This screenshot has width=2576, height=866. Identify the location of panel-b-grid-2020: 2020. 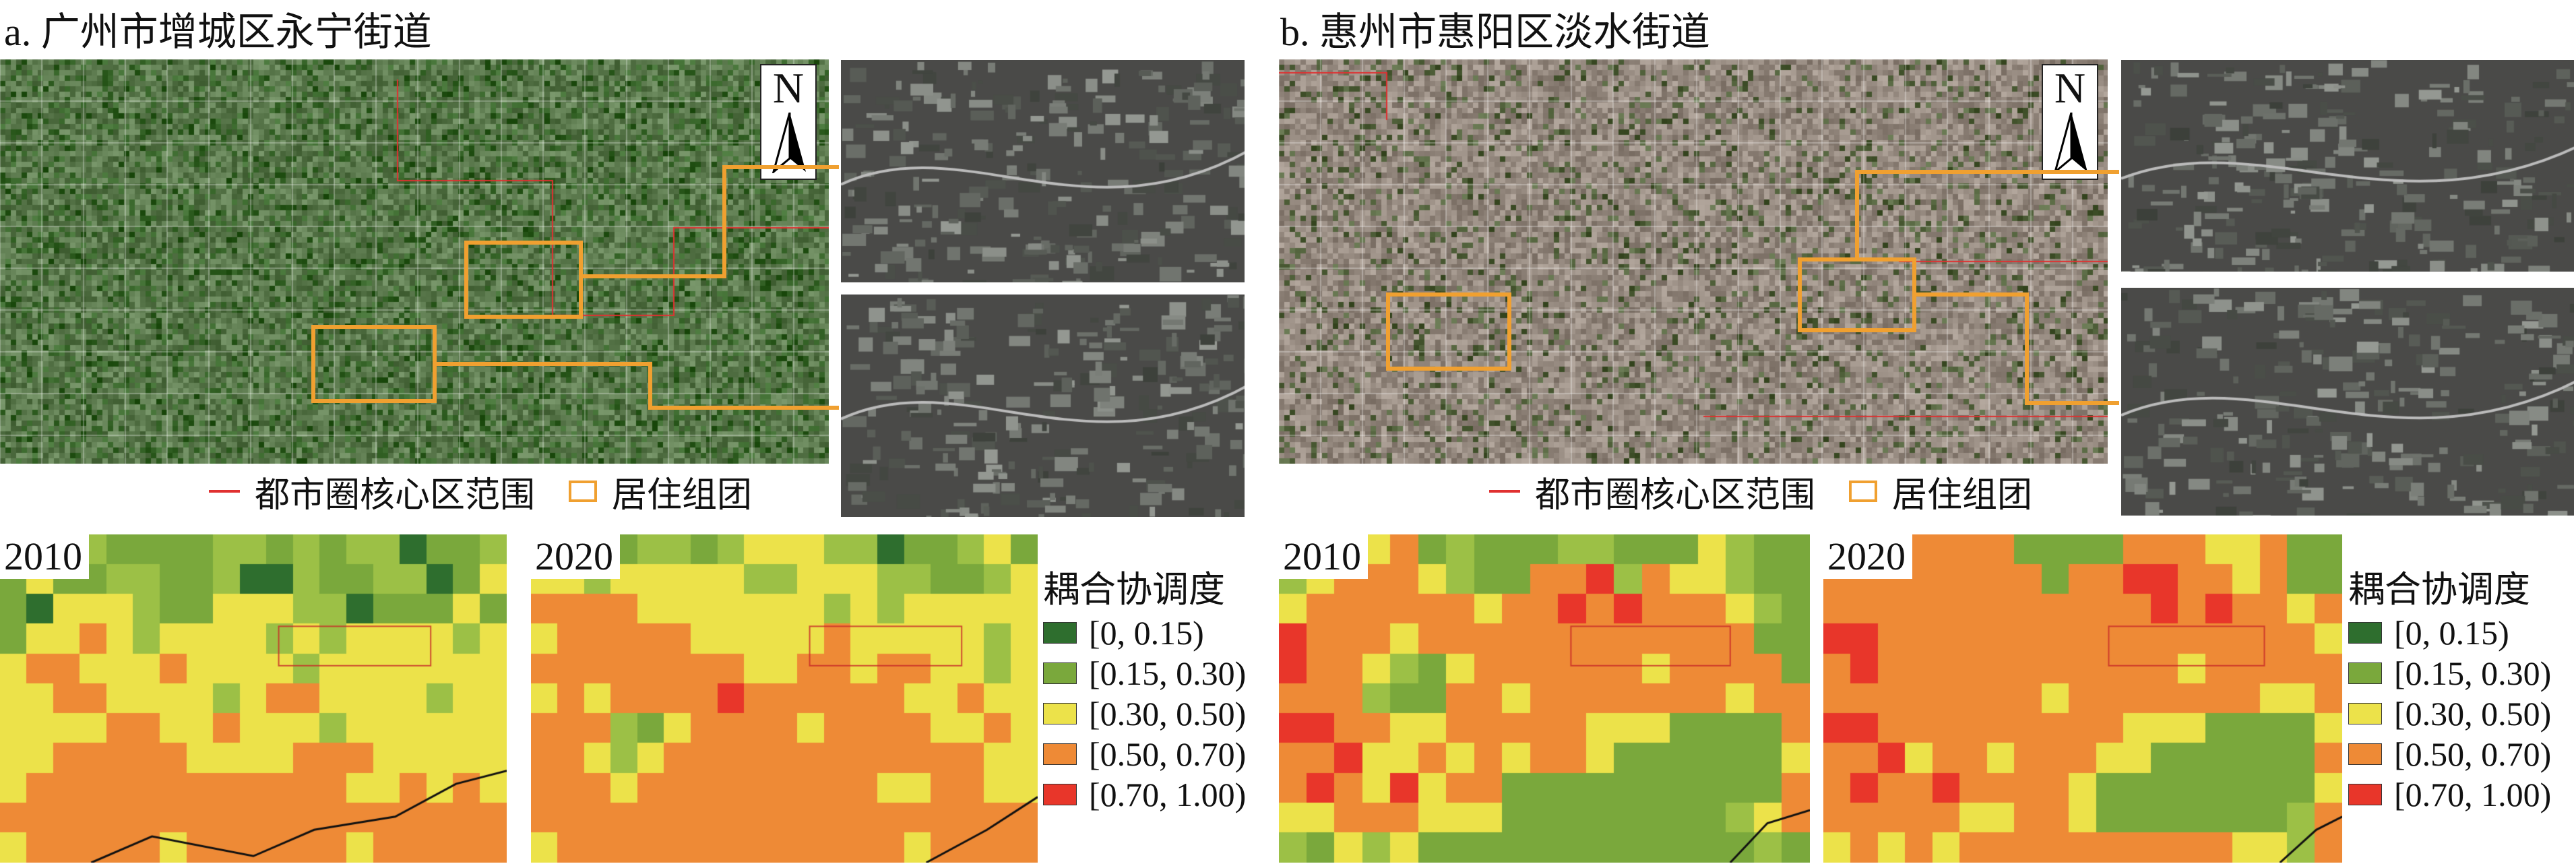
(2082, 698).